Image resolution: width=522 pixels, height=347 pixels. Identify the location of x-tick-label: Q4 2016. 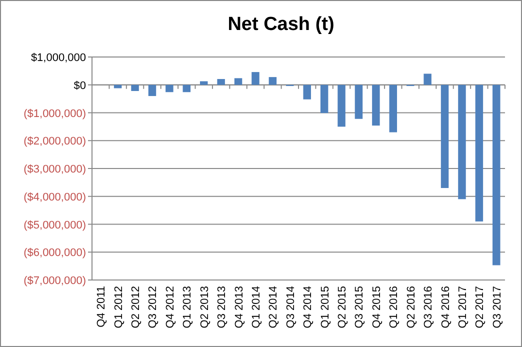
(446, 307).